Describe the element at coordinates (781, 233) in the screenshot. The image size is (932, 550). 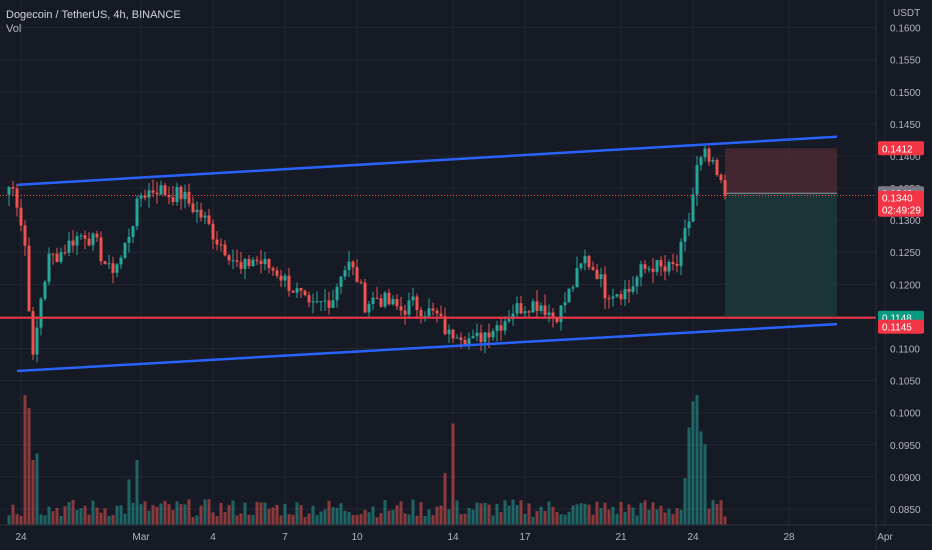
I see `position-tool` at that location.